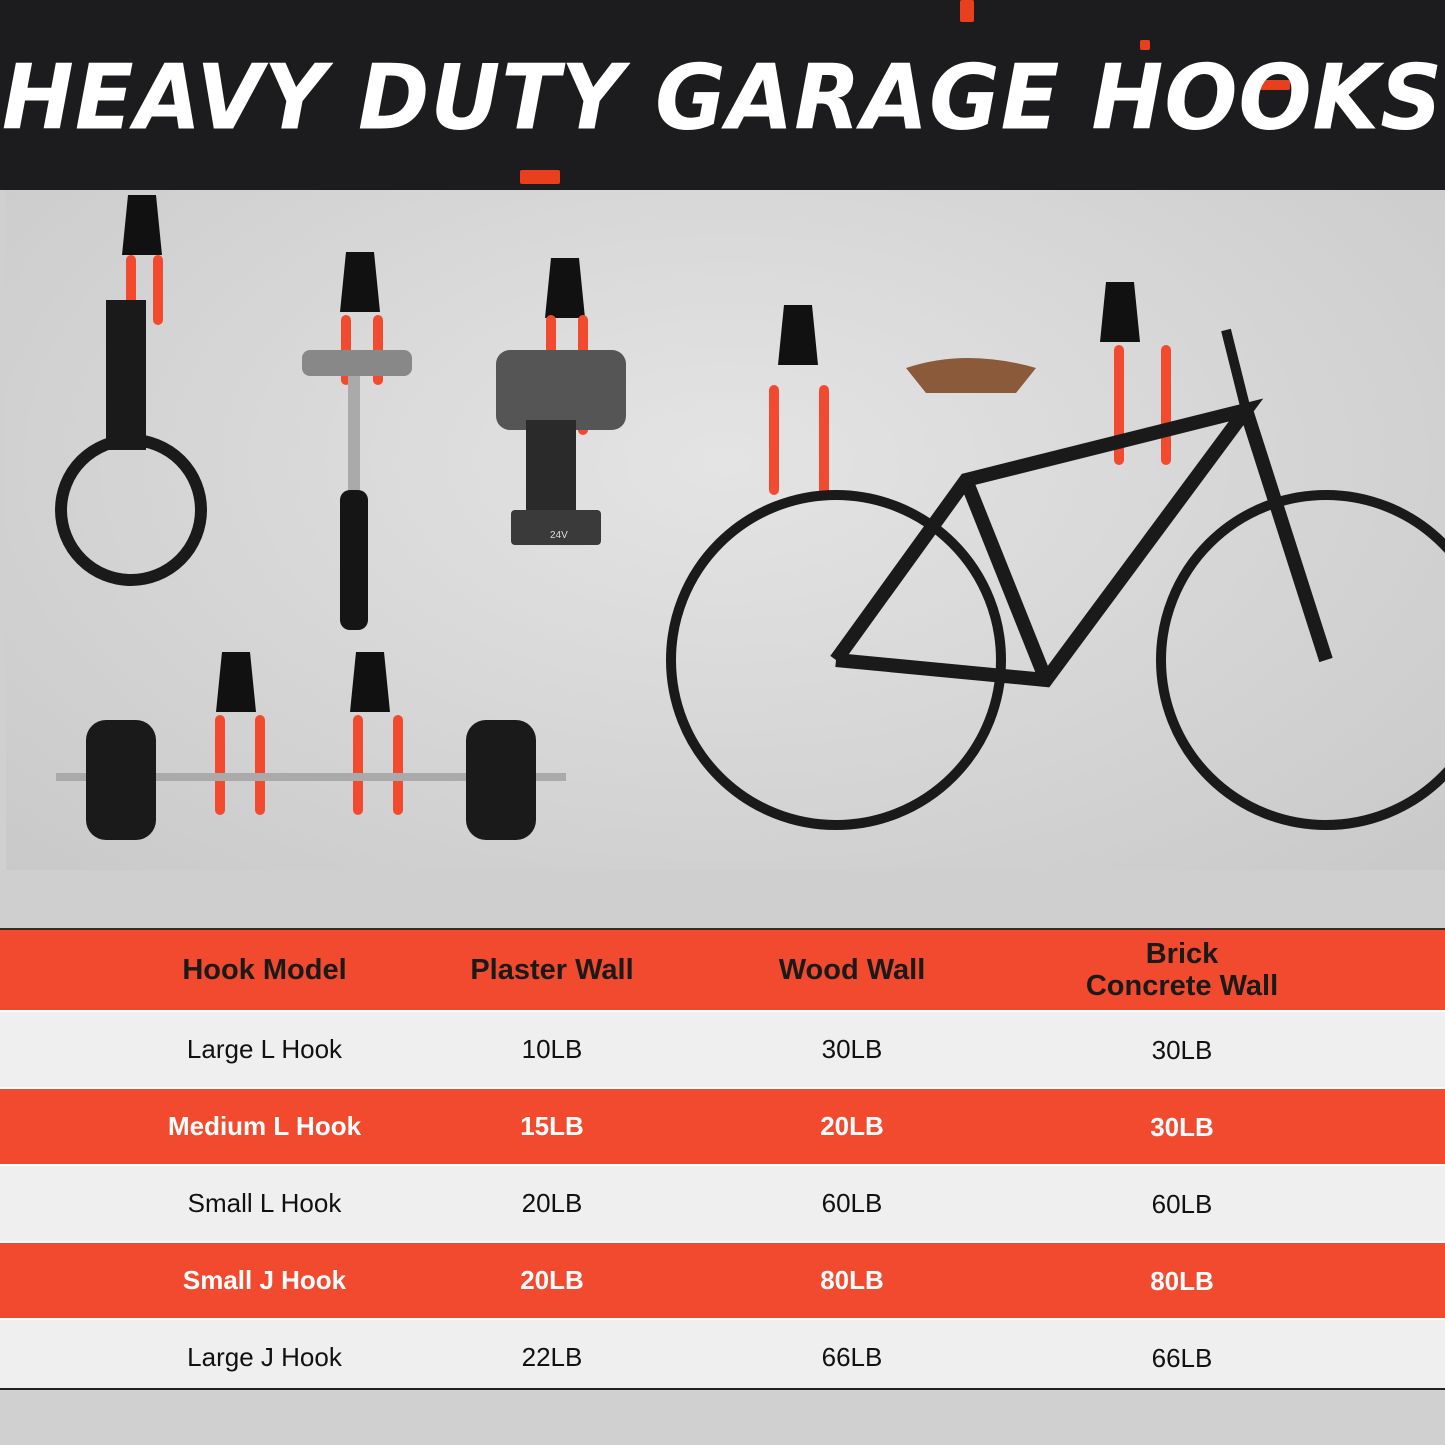  I want to click on cell-model: Small J Hook, so click(264, 1280).